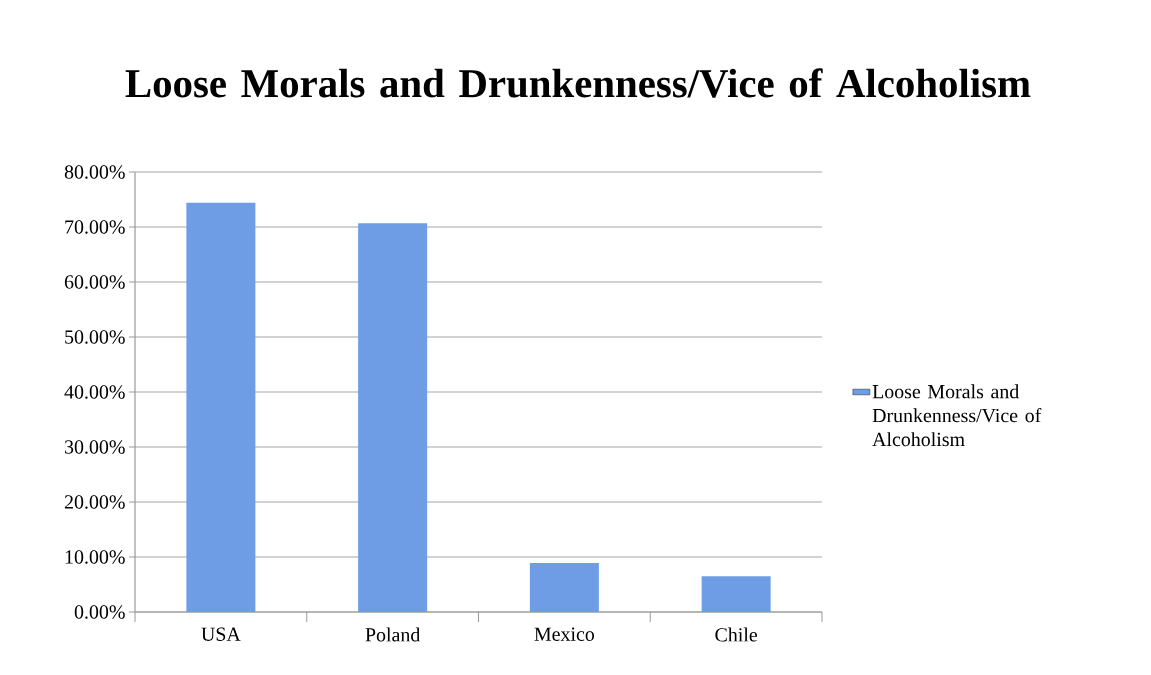 The width and height of the screenshot is (1151, 675). Describe the element at coordinates (95, 337) in the screenshot. I see `y-tick-label: 50.00%` at that location.